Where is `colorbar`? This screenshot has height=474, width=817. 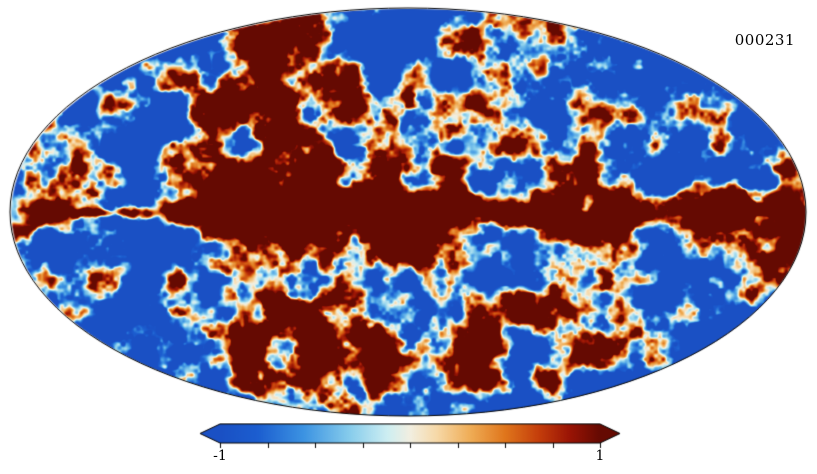 colorbar is located at coordinates (410, 436).